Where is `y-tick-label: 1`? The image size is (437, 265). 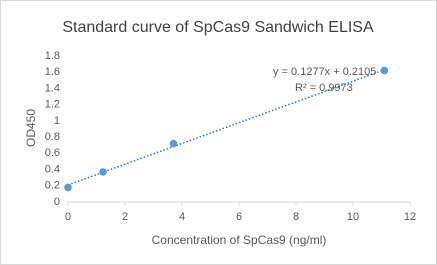 y-tick-label: 1 is located at coordinates (57, 121).